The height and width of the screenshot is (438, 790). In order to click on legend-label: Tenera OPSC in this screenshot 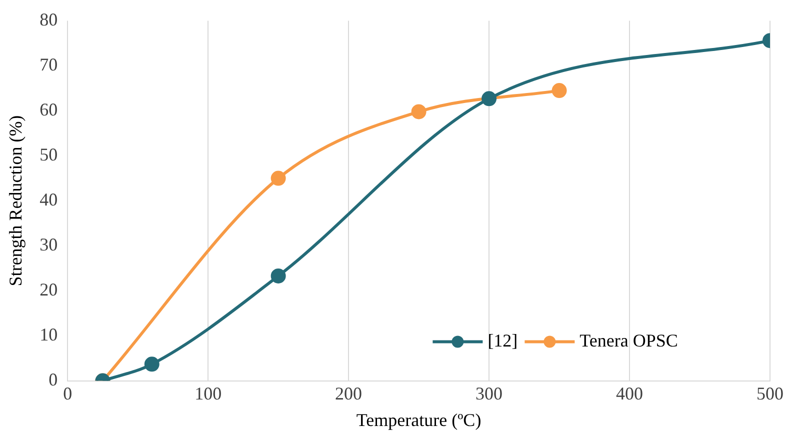, I will do `click(629, 340)`.